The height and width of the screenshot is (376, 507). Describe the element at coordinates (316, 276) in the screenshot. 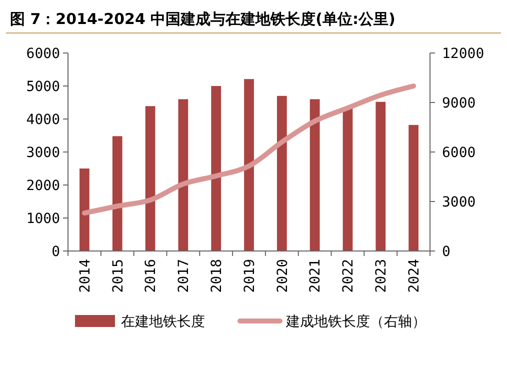

I see `x-tick-label: 2021` at that location.